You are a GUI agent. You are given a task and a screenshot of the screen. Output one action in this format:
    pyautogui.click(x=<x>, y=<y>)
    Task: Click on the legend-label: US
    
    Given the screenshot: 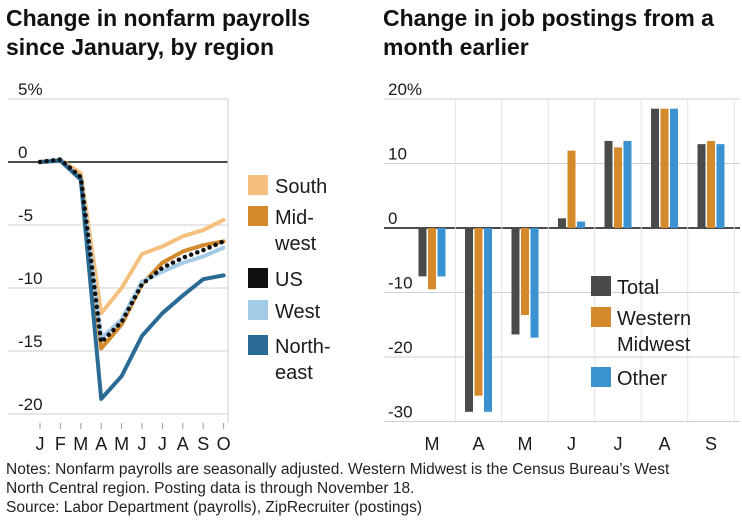 What is the action you would take?
    pyautogui.click(x=289, y=280)
    